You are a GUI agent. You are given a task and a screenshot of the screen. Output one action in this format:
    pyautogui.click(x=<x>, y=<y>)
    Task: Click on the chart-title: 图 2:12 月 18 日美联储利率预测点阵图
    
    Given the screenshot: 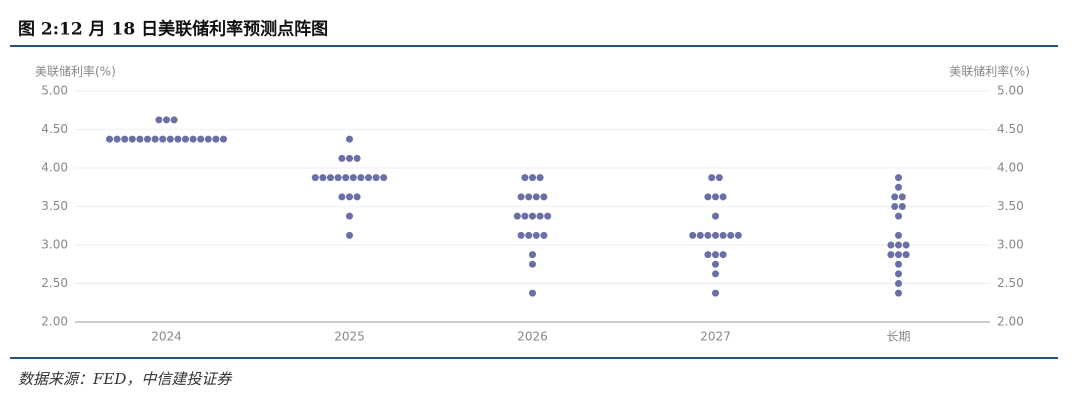 What is the action you would take?
    pyautogui.click(x=173, y=29)
    